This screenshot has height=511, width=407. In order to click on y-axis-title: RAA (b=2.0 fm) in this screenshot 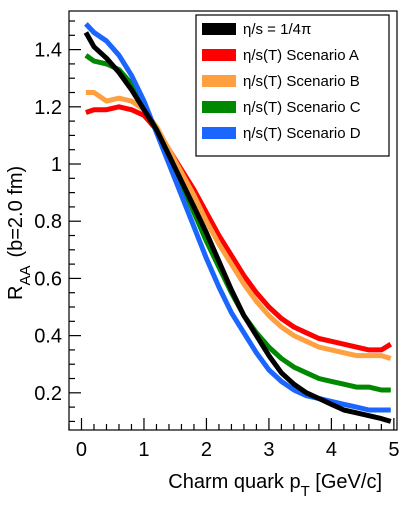, I will do `click(19, 233)`.